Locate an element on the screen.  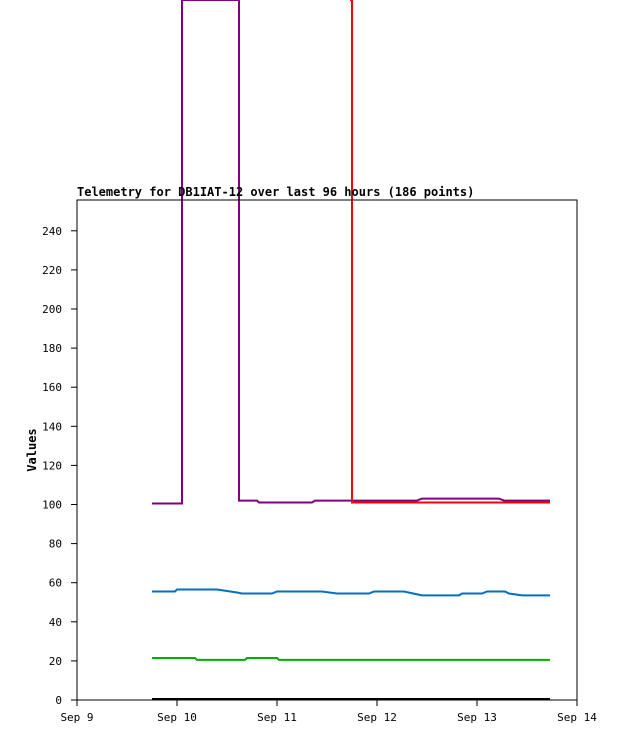
y-tick-label: 100 is located at coordinates (52, 505).